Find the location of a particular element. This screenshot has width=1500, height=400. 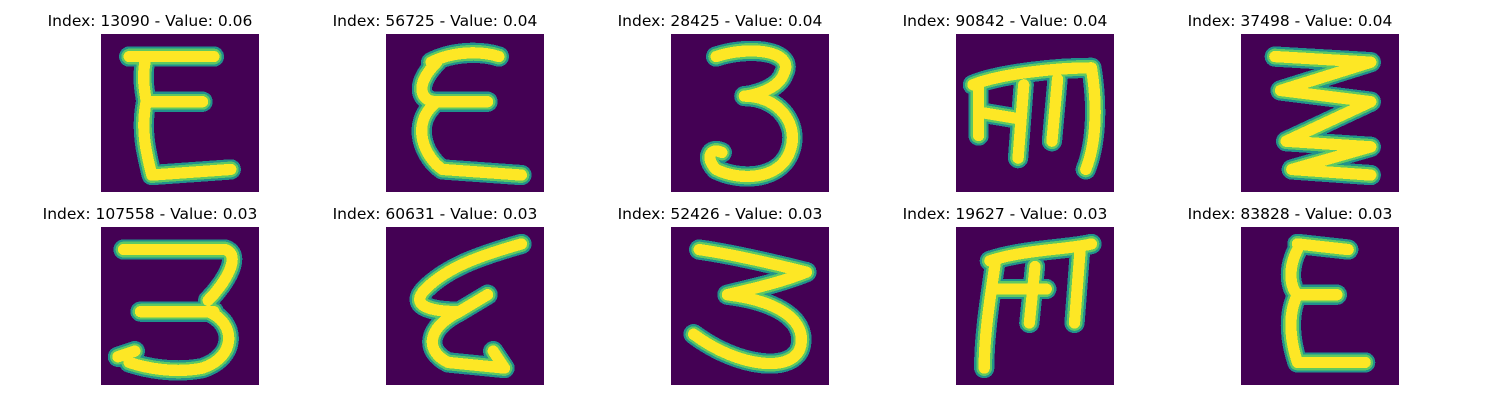

sample-title: Index: 83828 - Value: 0.03 is located at coordinates (1290, 214).